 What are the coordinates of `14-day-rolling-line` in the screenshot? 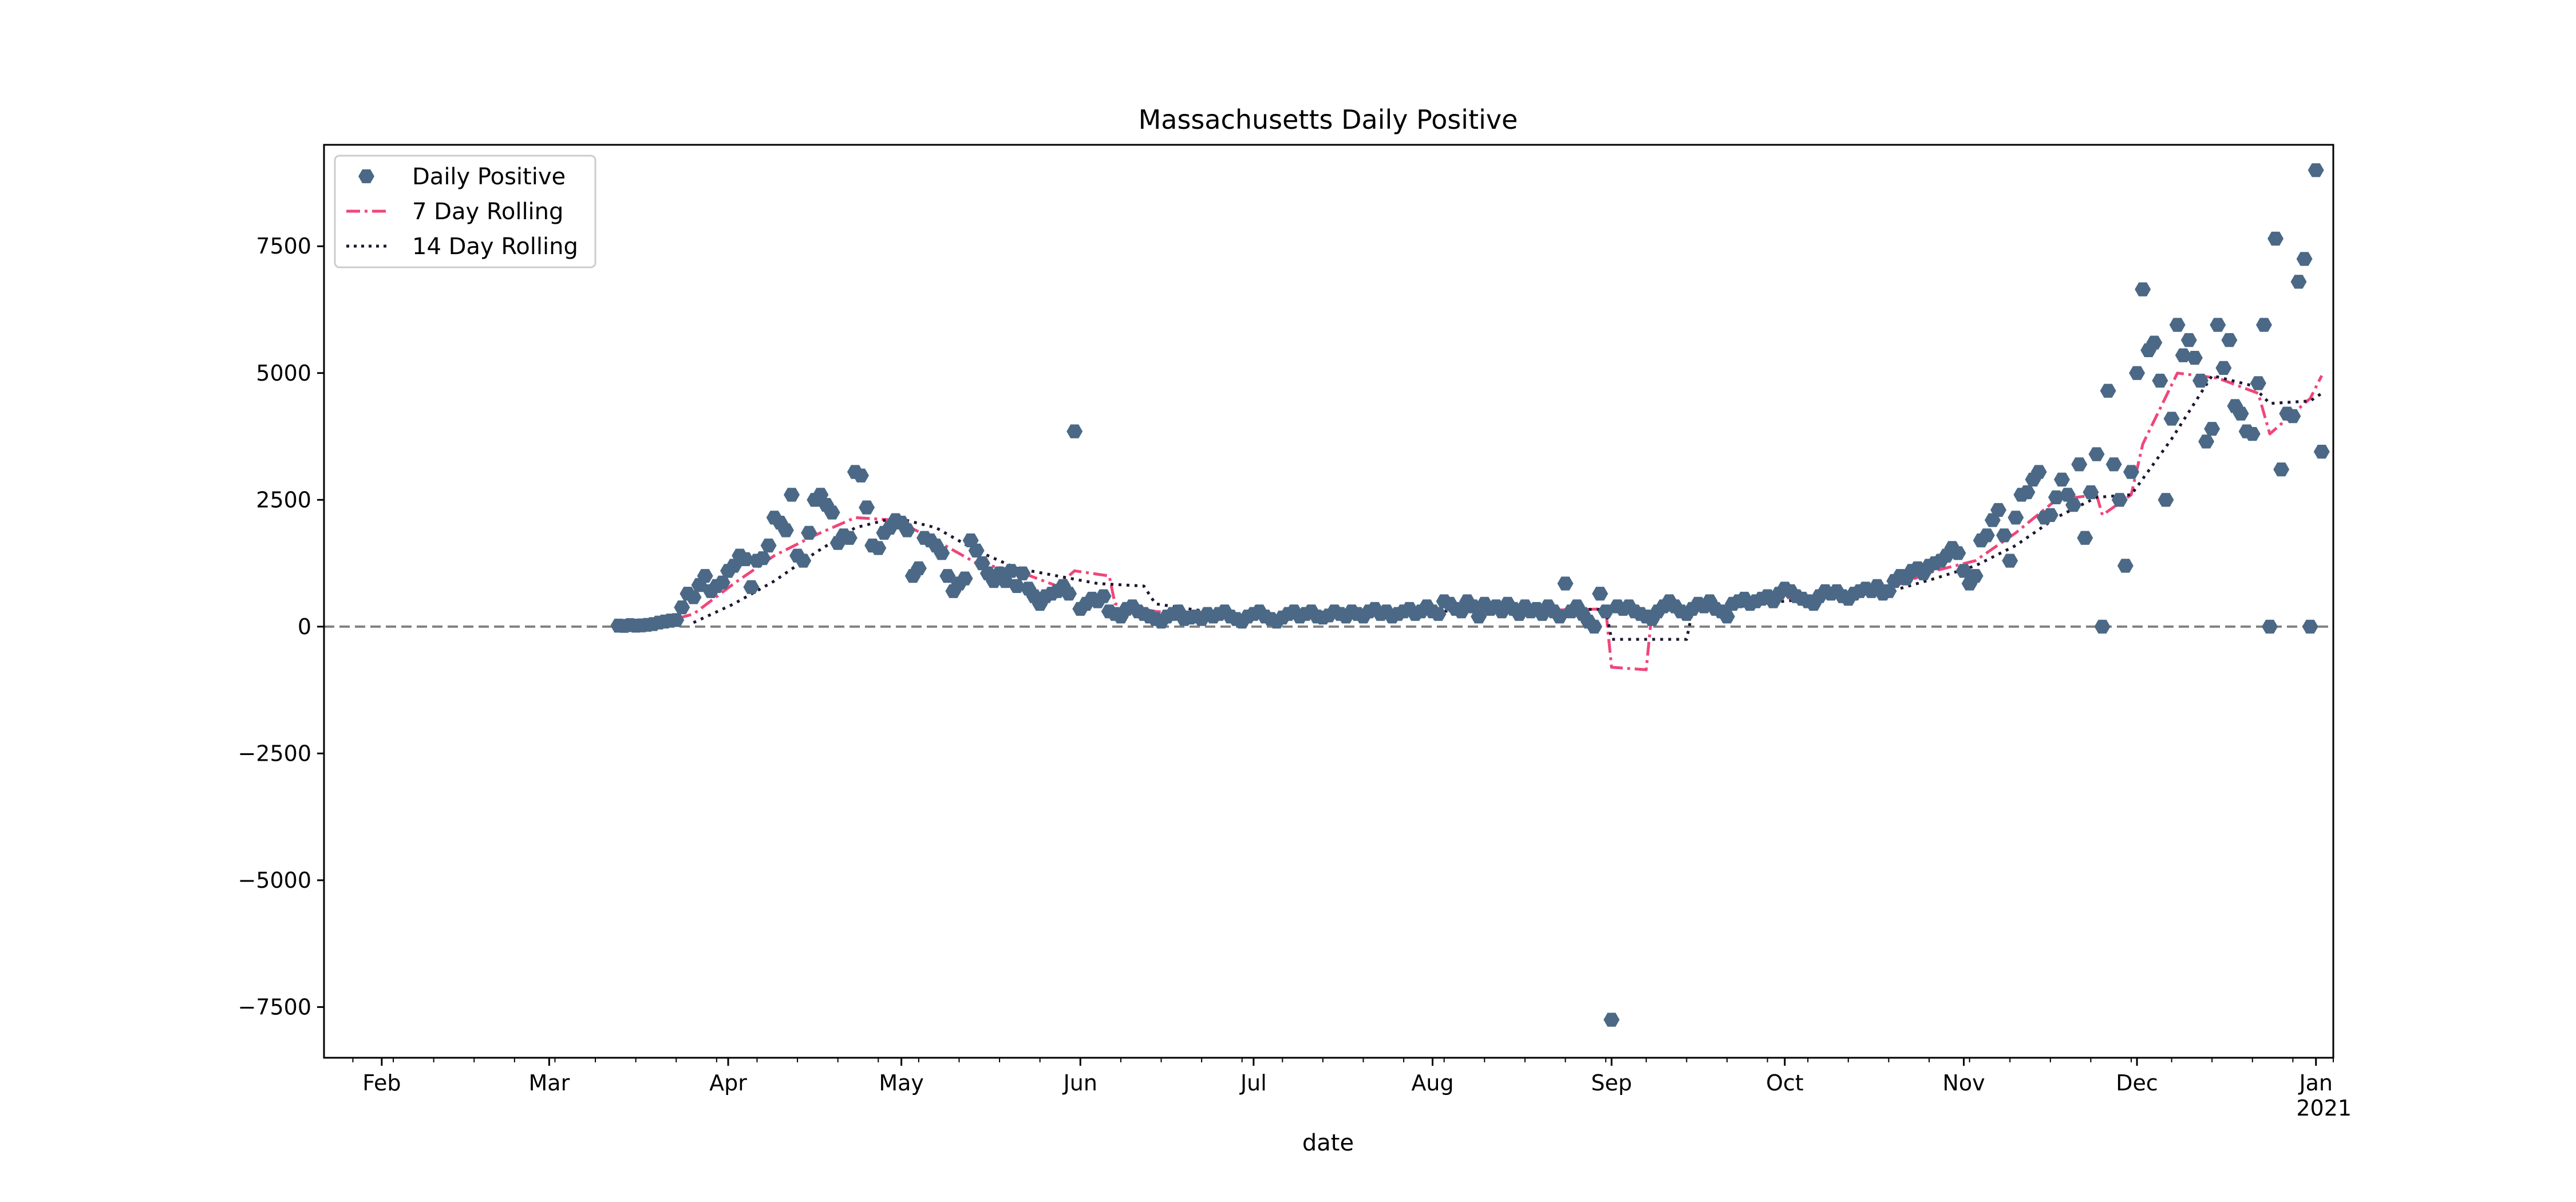 It's located at (1508, 508).